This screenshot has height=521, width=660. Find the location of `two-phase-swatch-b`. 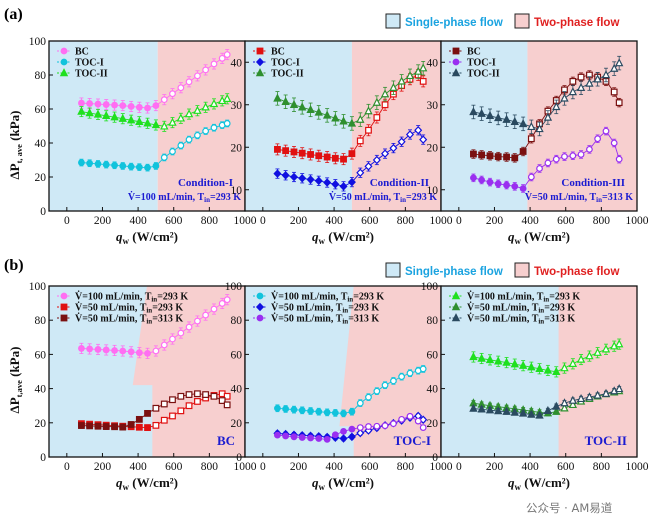

two-phase-swatch-b is located at coordinates (522, 270).